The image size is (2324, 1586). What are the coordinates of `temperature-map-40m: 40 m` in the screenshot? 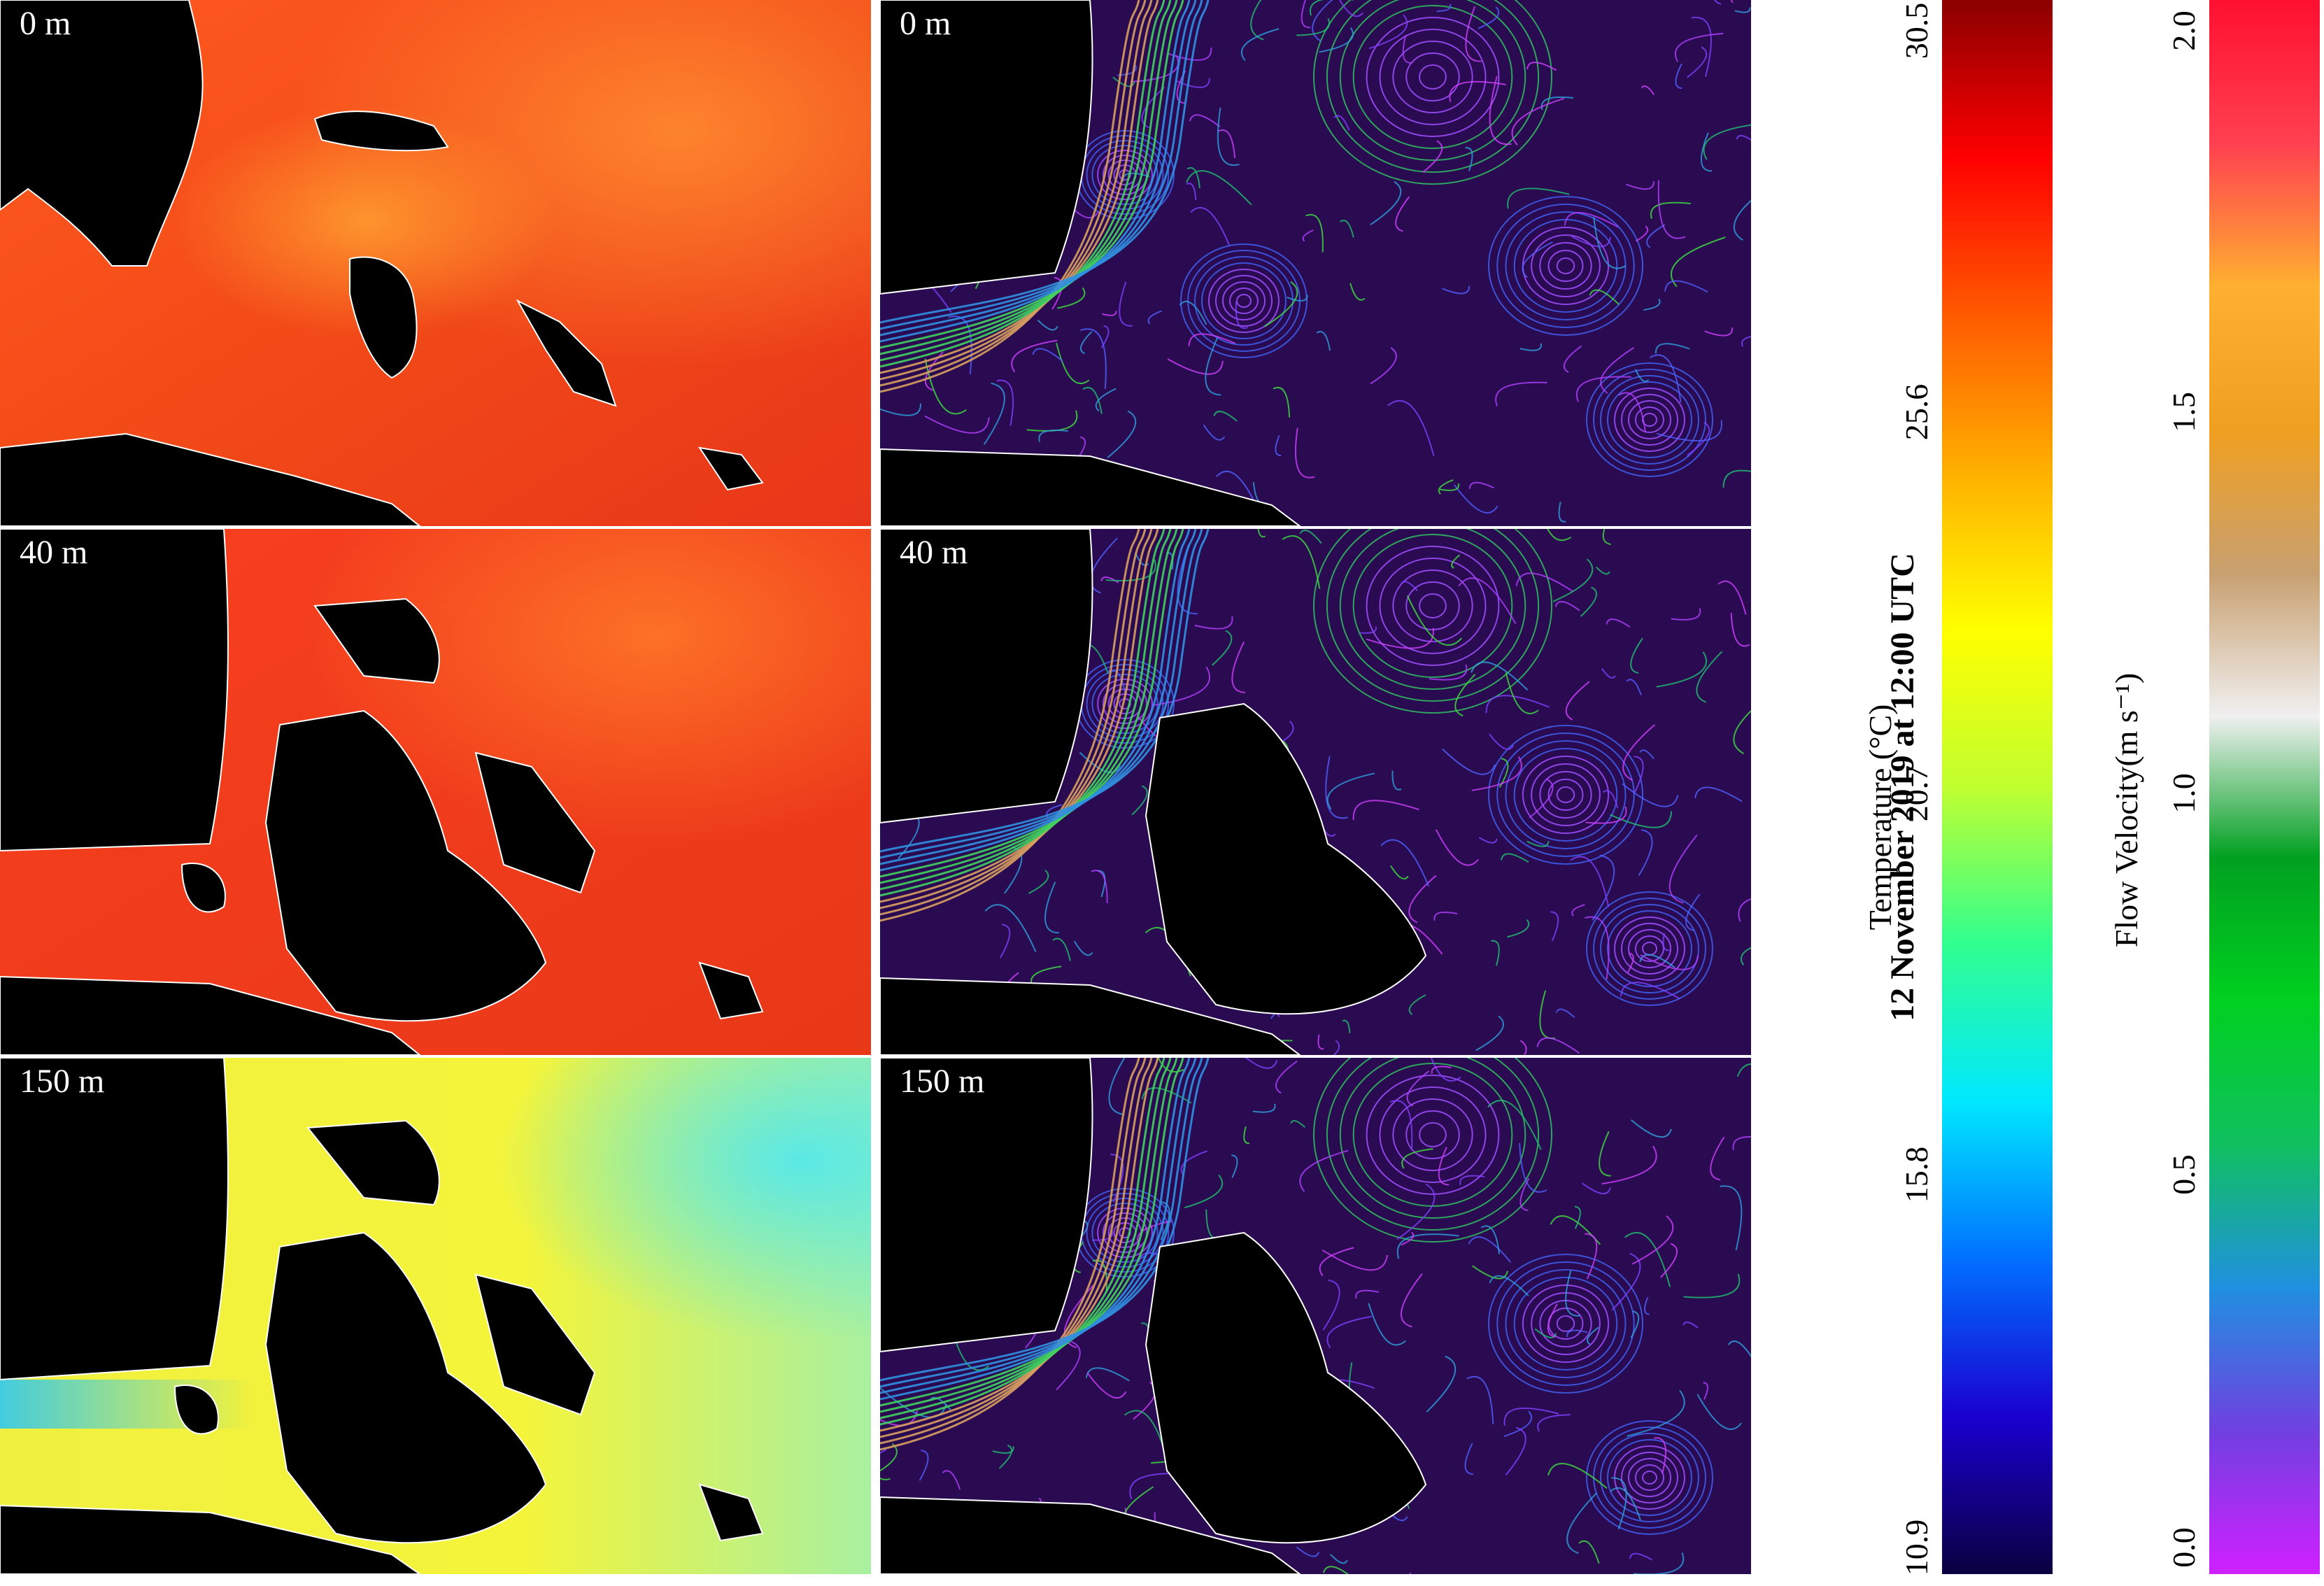 It's located at (435, 792).